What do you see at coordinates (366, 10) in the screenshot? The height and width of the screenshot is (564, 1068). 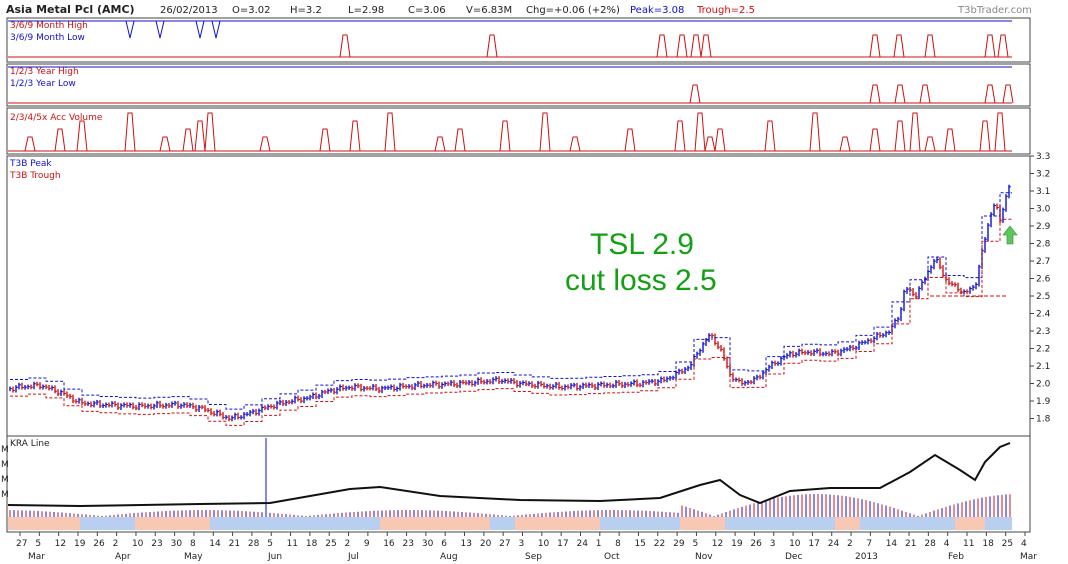 I see `low-label: L=2.98` at bounding box center [366, 10].